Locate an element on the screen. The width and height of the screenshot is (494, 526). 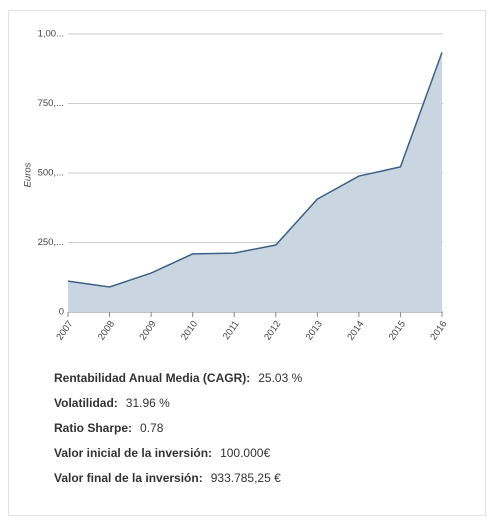
x-tick-label: 2013 is located at coordinates (314, 331).